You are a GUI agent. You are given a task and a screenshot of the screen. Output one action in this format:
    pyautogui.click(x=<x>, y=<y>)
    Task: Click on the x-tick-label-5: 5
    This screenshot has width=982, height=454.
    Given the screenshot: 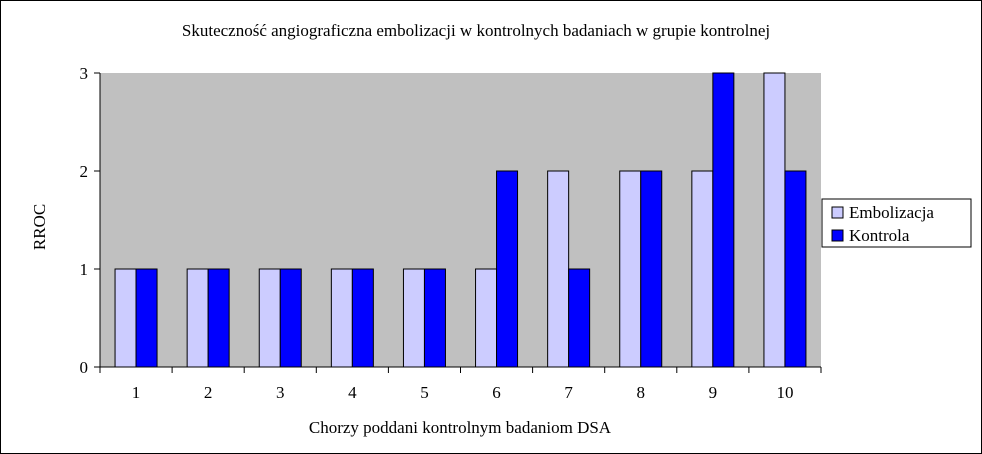 What is the action you would take?
    pyautogui.click(x=424, y=392)
    